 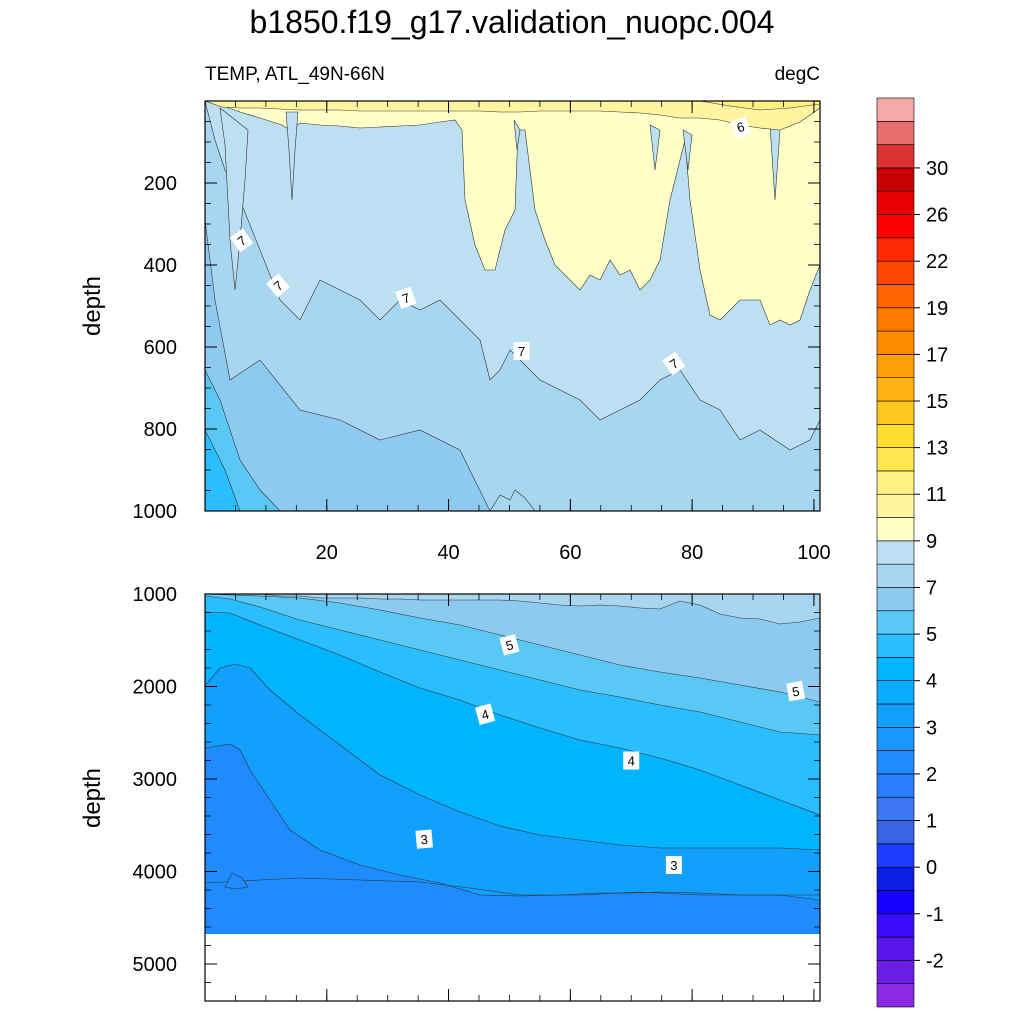 I want to click on colorbar-tick-label: 22, so click(x=937, y=262).